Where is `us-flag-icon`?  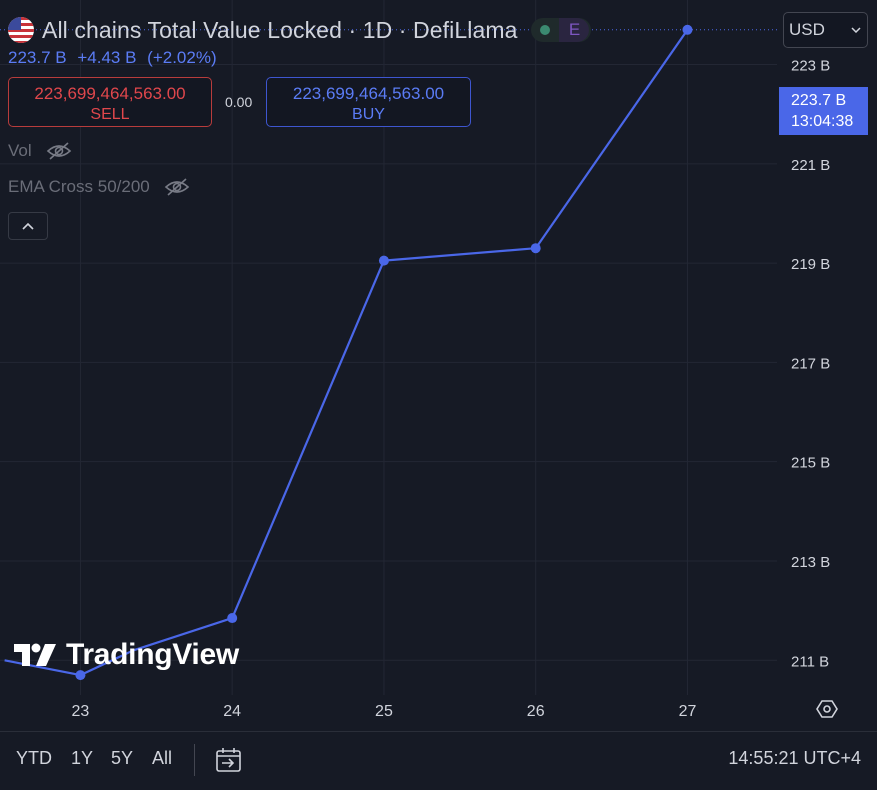 us-flag-icon is located at coordinates (21, 30).